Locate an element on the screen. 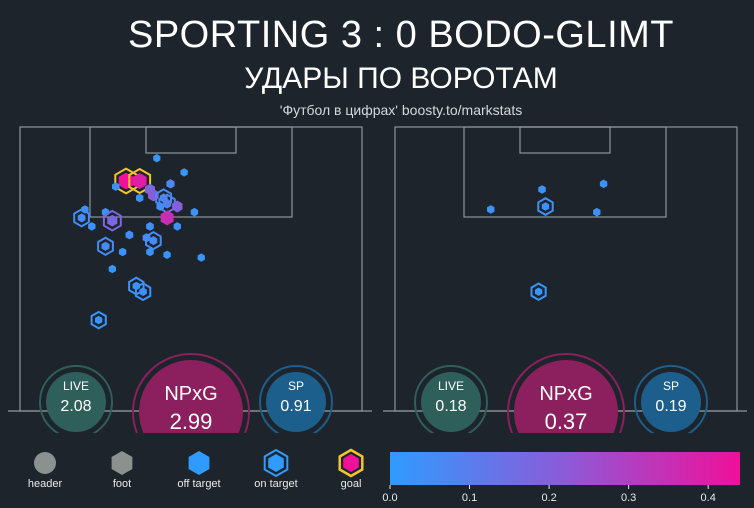 The width and height of the screenshot is (754, 508). legend-on-marker is located at coordinates (276, 463).